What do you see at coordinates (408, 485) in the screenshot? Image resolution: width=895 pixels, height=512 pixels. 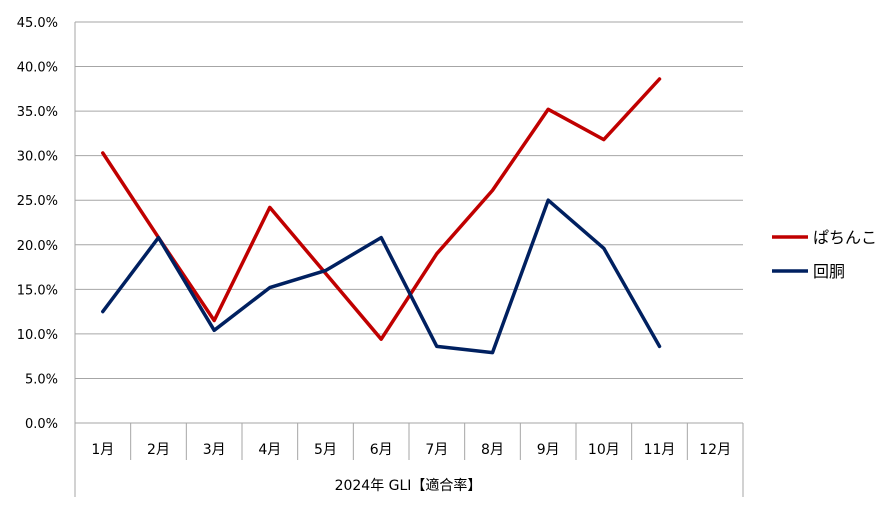 I see `x-axis-title: 2024年 GLI【適合率】` at bounding box center [408, 485].